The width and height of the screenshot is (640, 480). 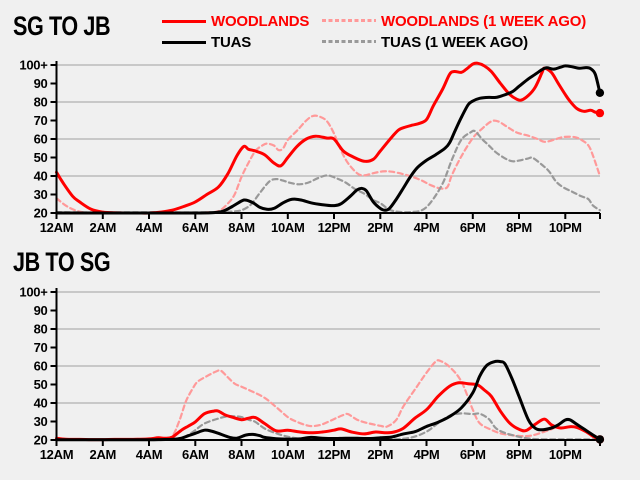 I want to click on legend-label-woodlands: WOODLANDS, so click(x=260, y=21).